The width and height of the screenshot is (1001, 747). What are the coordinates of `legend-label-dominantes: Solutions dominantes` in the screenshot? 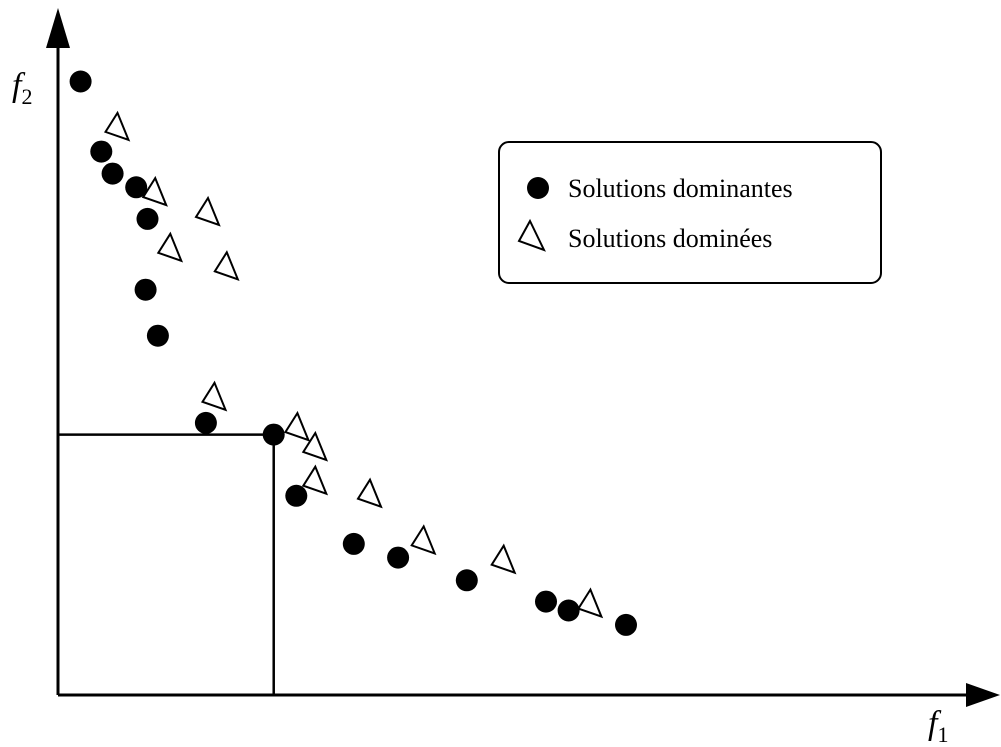 It's located at (680, 188).